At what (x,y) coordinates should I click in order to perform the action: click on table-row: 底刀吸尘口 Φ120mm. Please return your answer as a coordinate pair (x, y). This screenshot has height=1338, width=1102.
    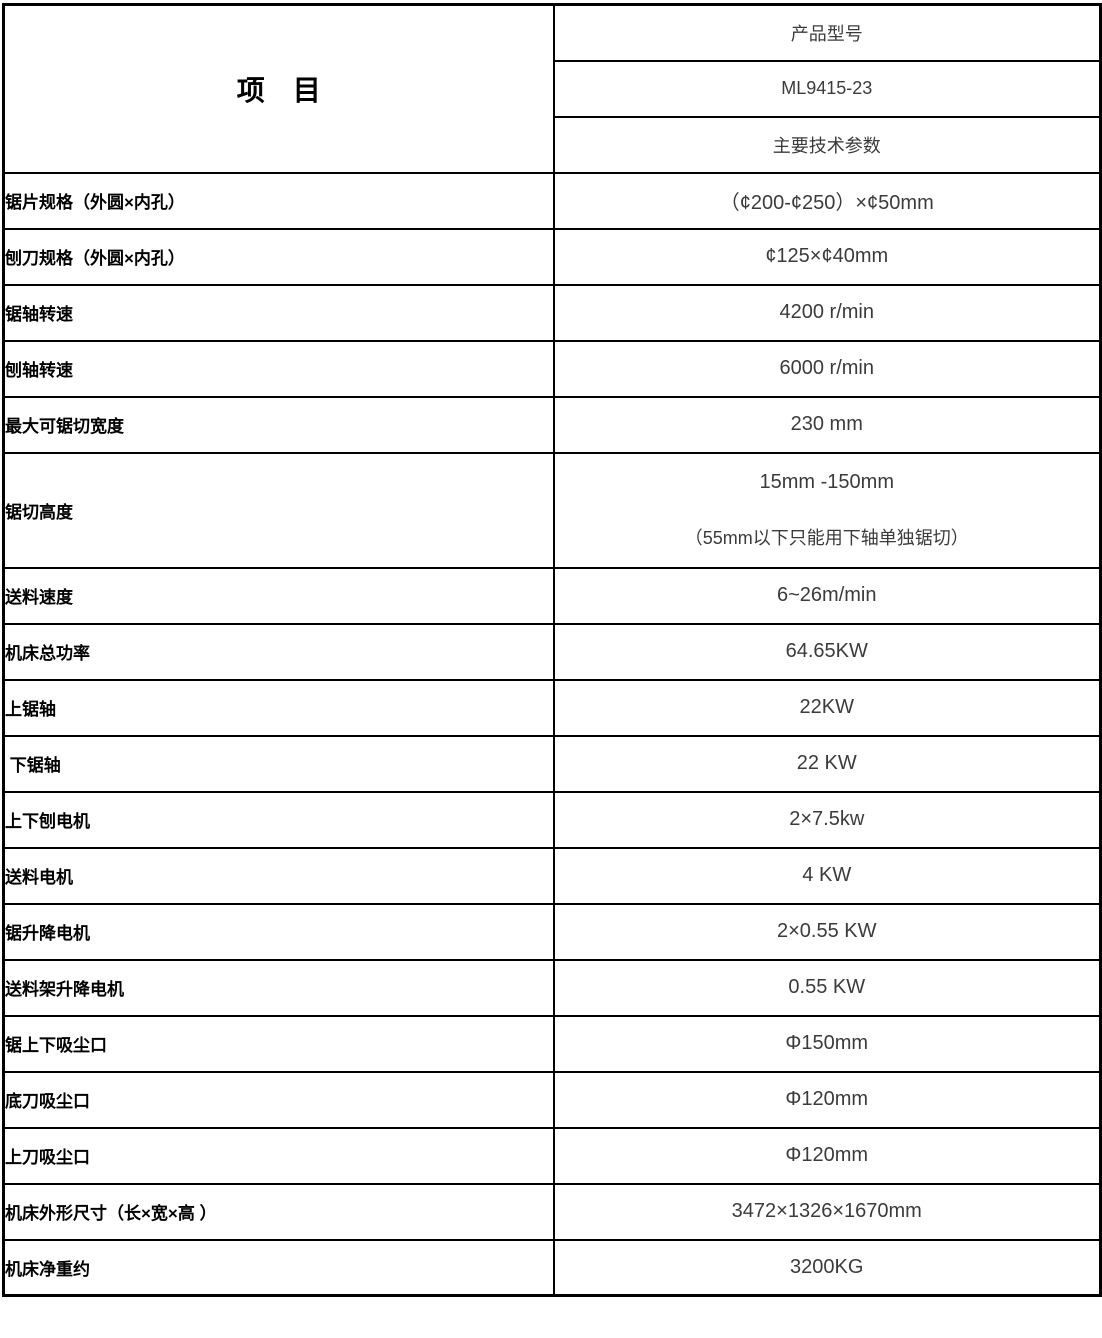
    Looking at the image, I should click on (552, 1099).